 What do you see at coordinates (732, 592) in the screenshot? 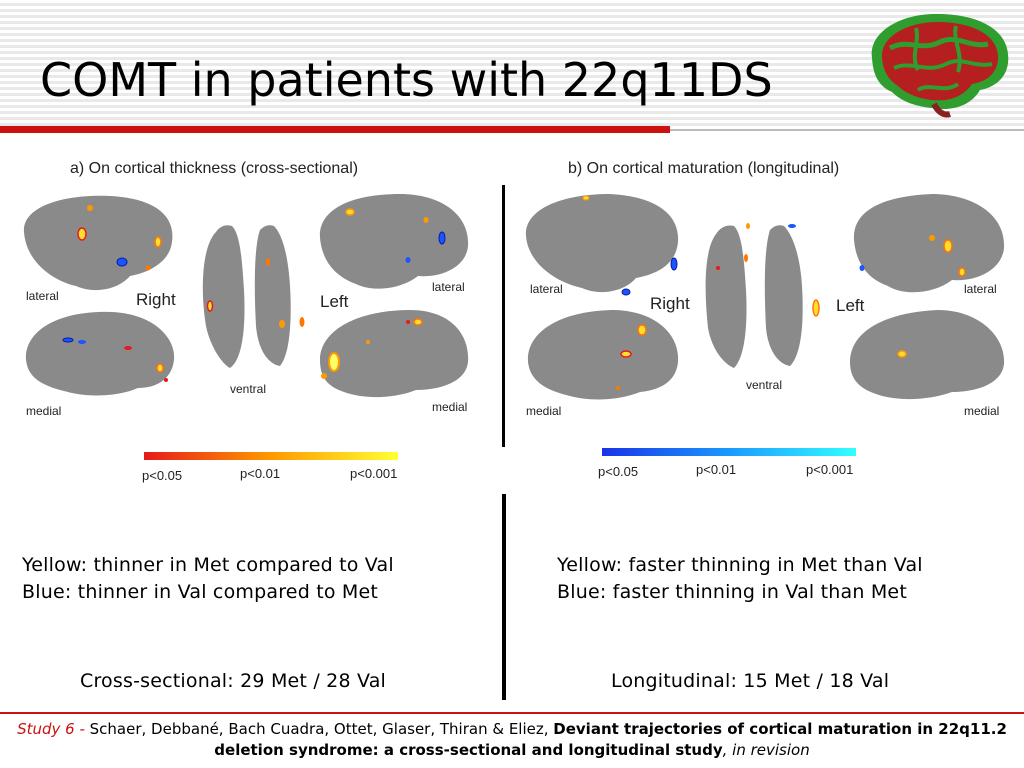
I see `right-blue-line: Blue: faster thinning in Val than Met` at bounding box center [732, 592].